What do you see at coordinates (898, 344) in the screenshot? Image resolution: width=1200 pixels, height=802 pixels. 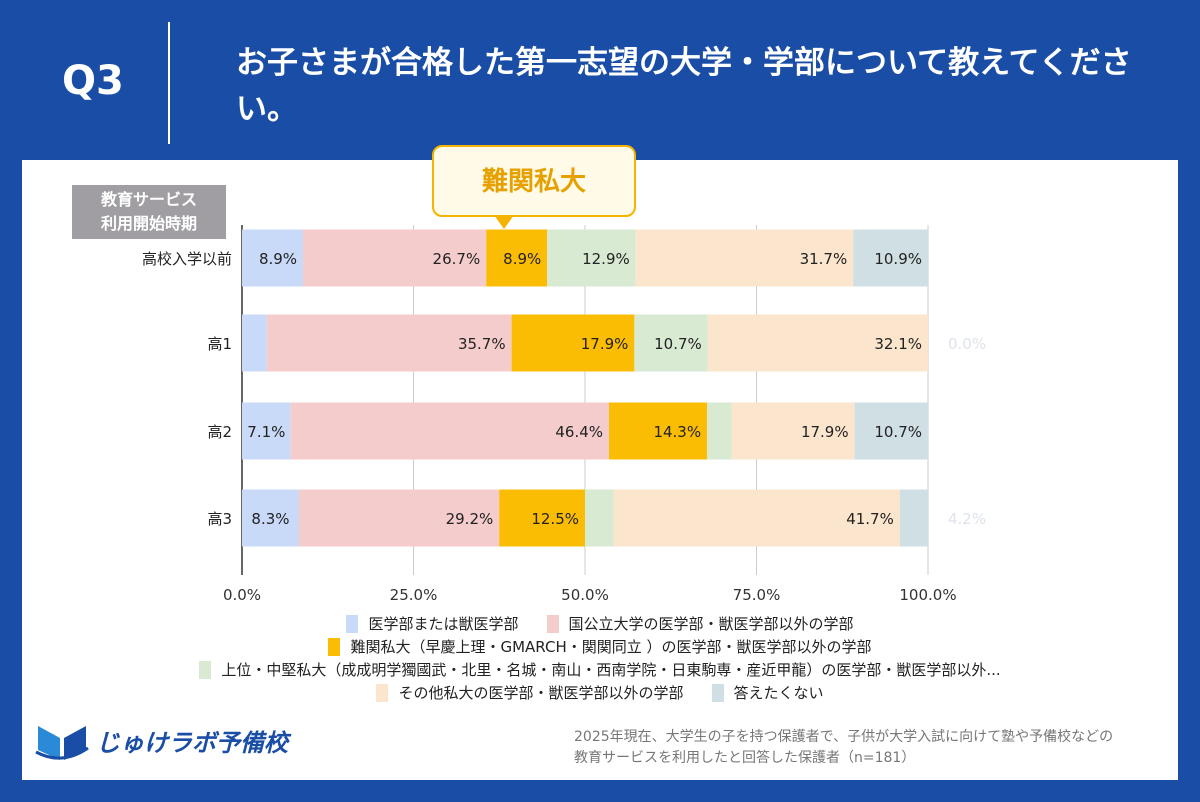 I see `data-label: 32.1%` at bounding box center [898, 344].